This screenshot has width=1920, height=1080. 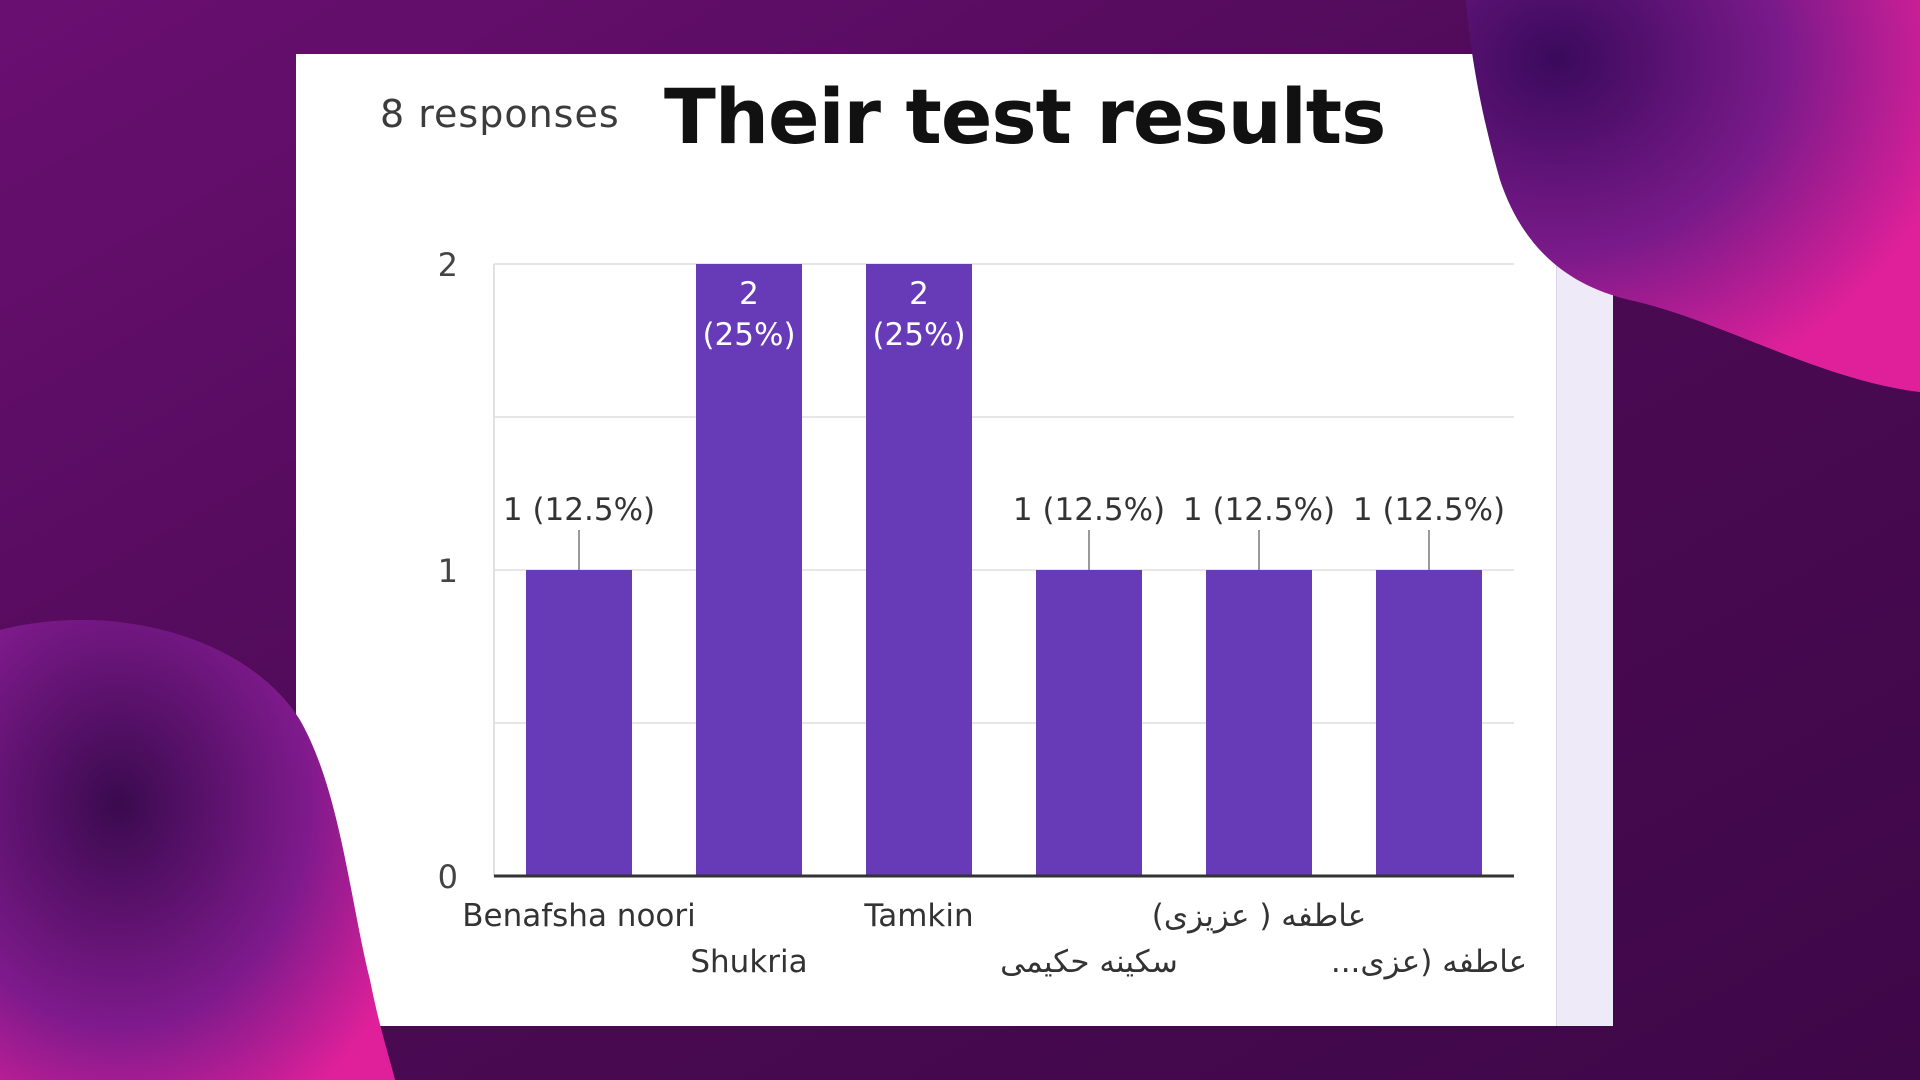 I want to click on y-tick-label: 2, so click(x=448, y=265).